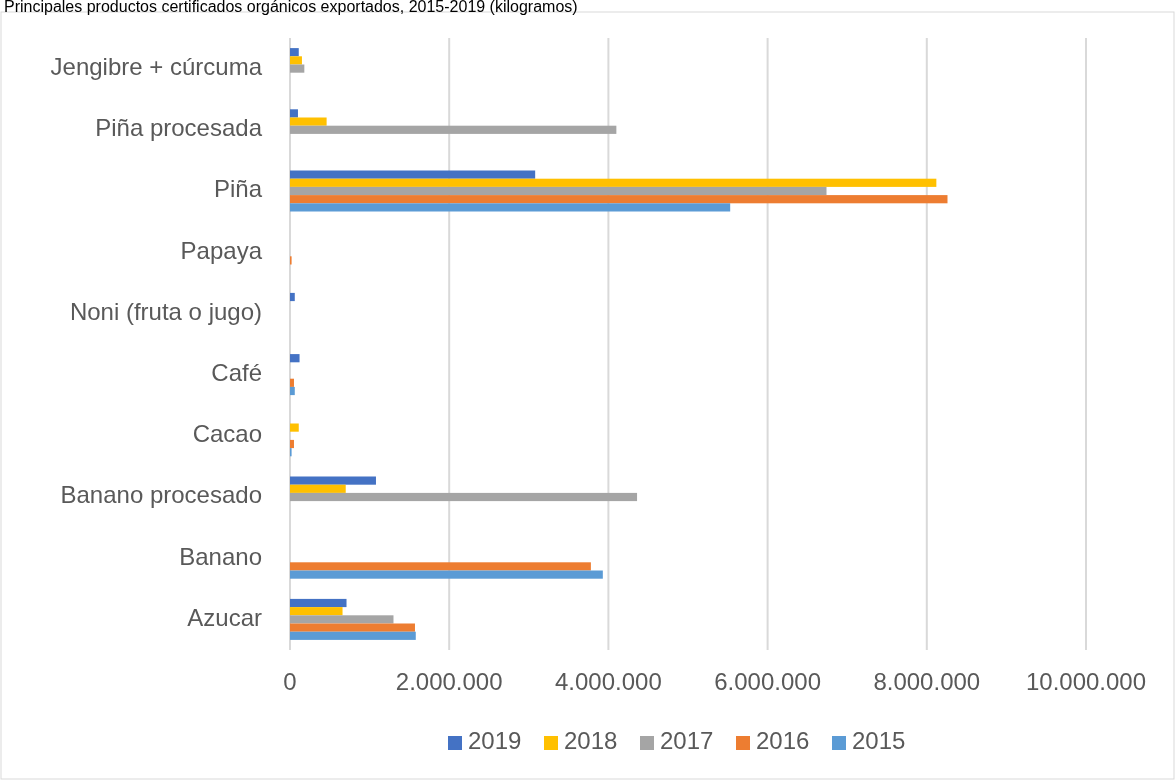 The height and width of the screenshot is (780, 1175). I want to click on y-tick-label: Cacao, so click(227, 434).